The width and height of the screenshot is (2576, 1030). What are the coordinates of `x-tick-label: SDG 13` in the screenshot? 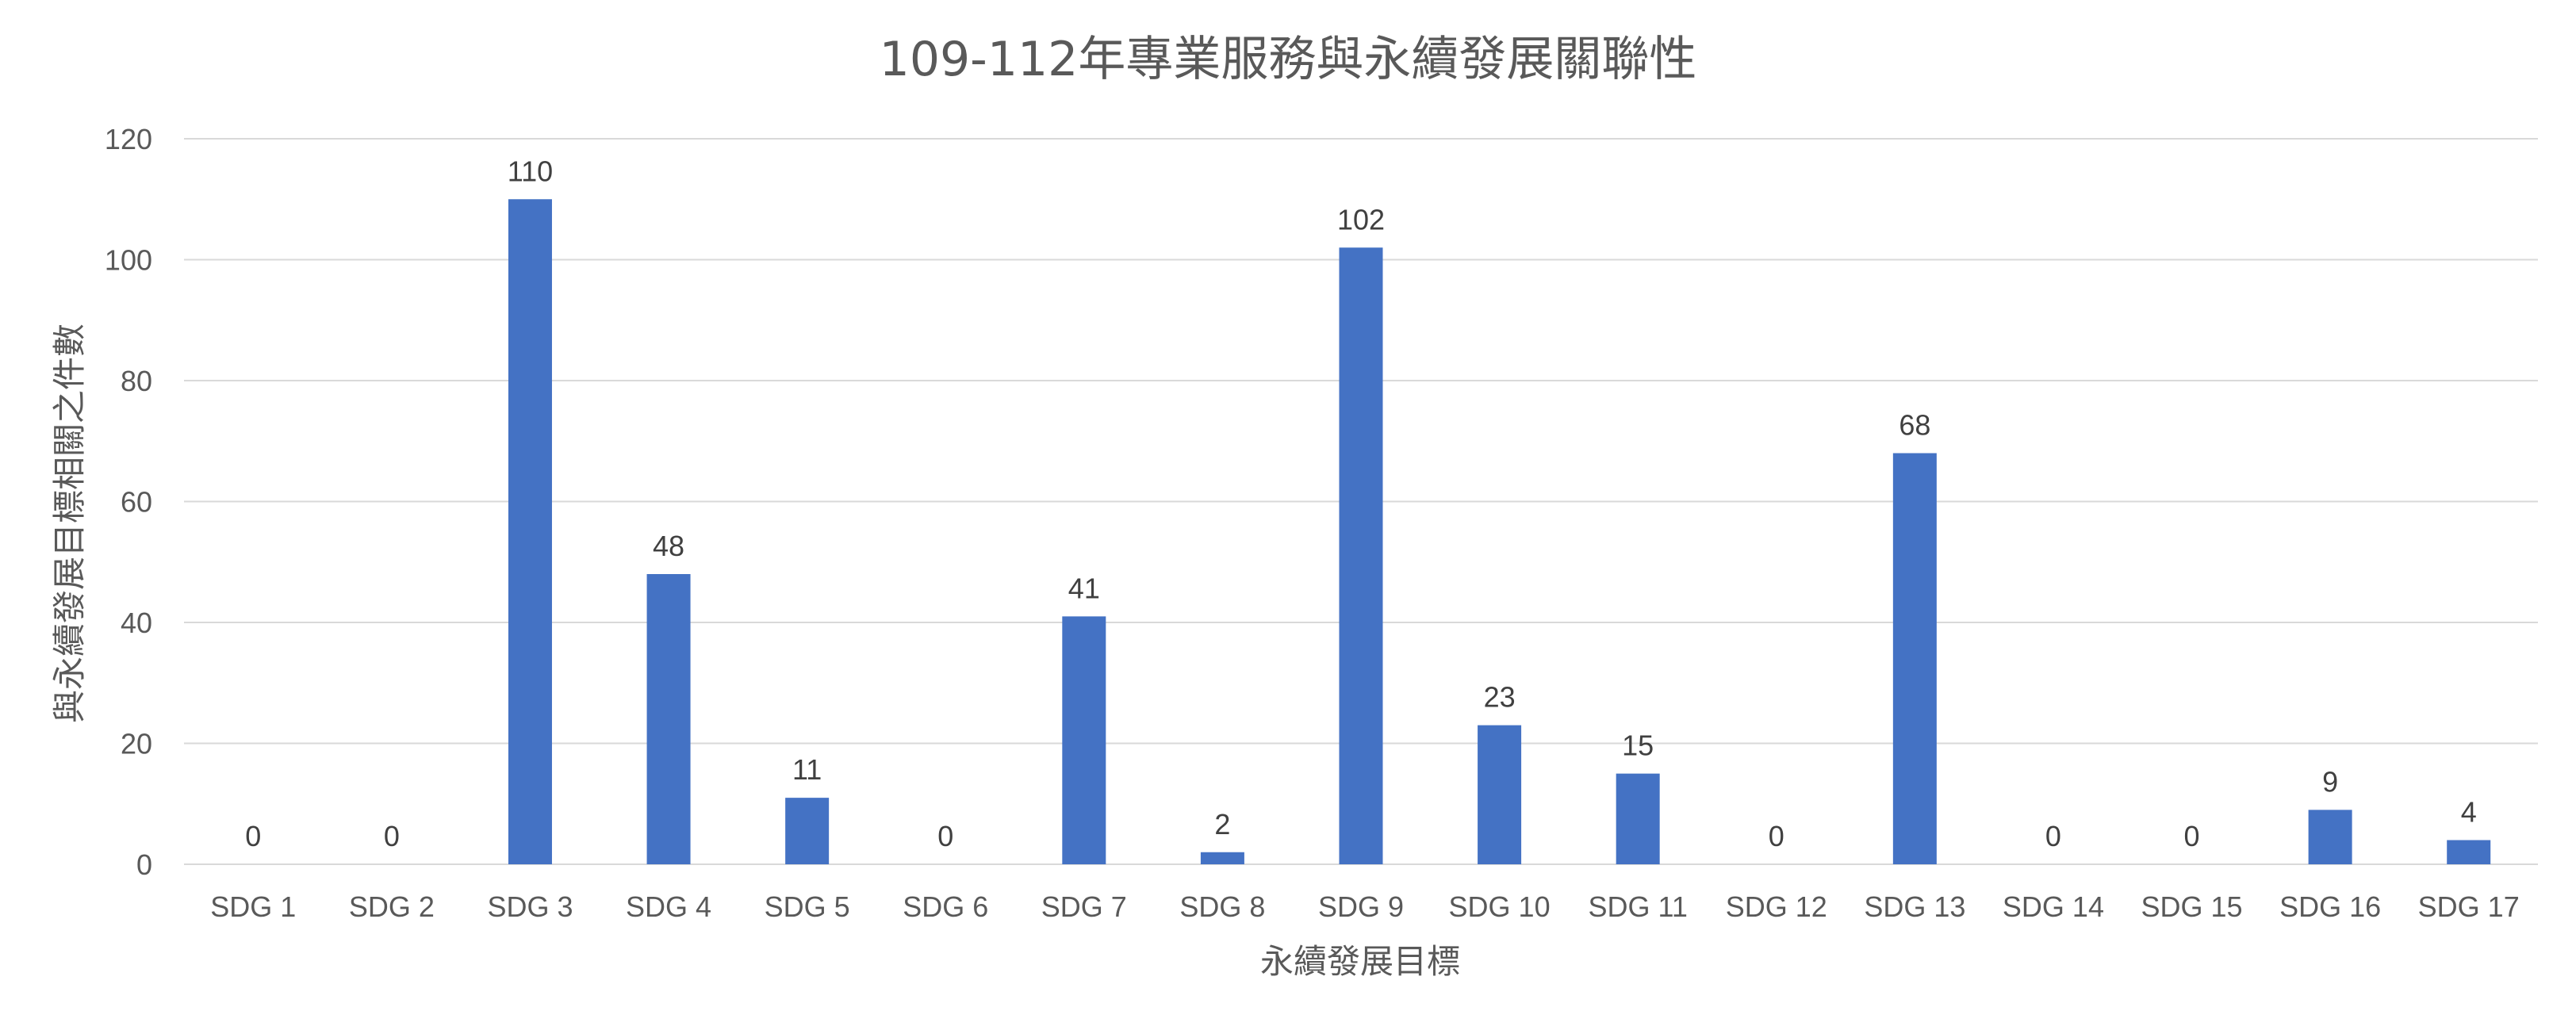 It's located at (1915, 906).